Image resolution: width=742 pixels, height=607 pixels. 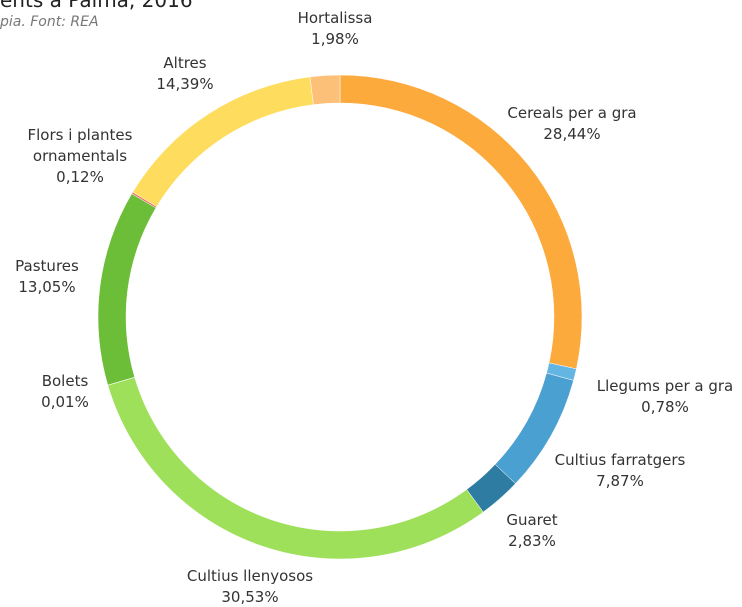 I want to click on slice-value: 0,01%, so click(x=65, y=402).